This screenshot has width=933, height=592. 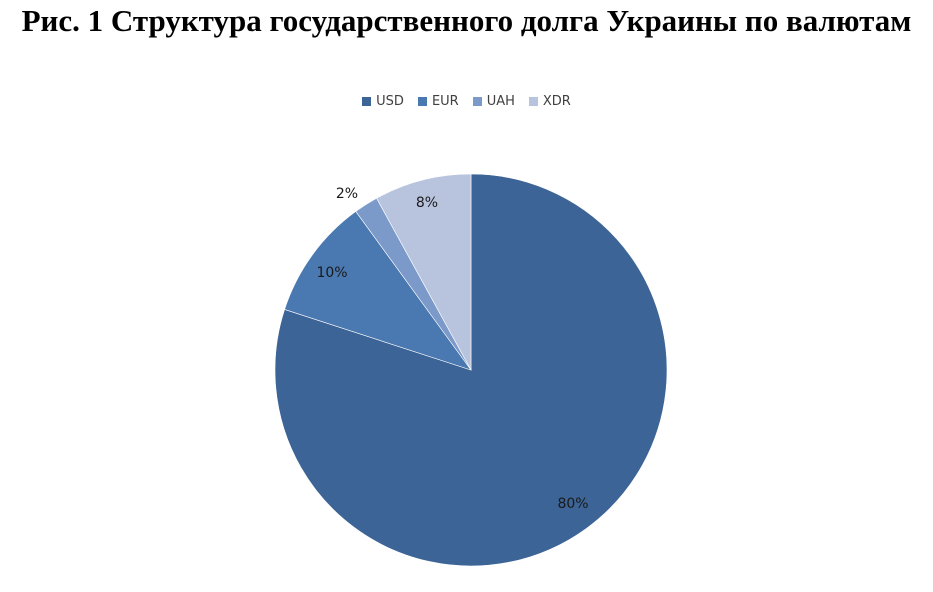 What do you see at coordinates (347, 194) in the screenshot?
I see `slice-label-uah: 2%` at bounding box center [347, 194].